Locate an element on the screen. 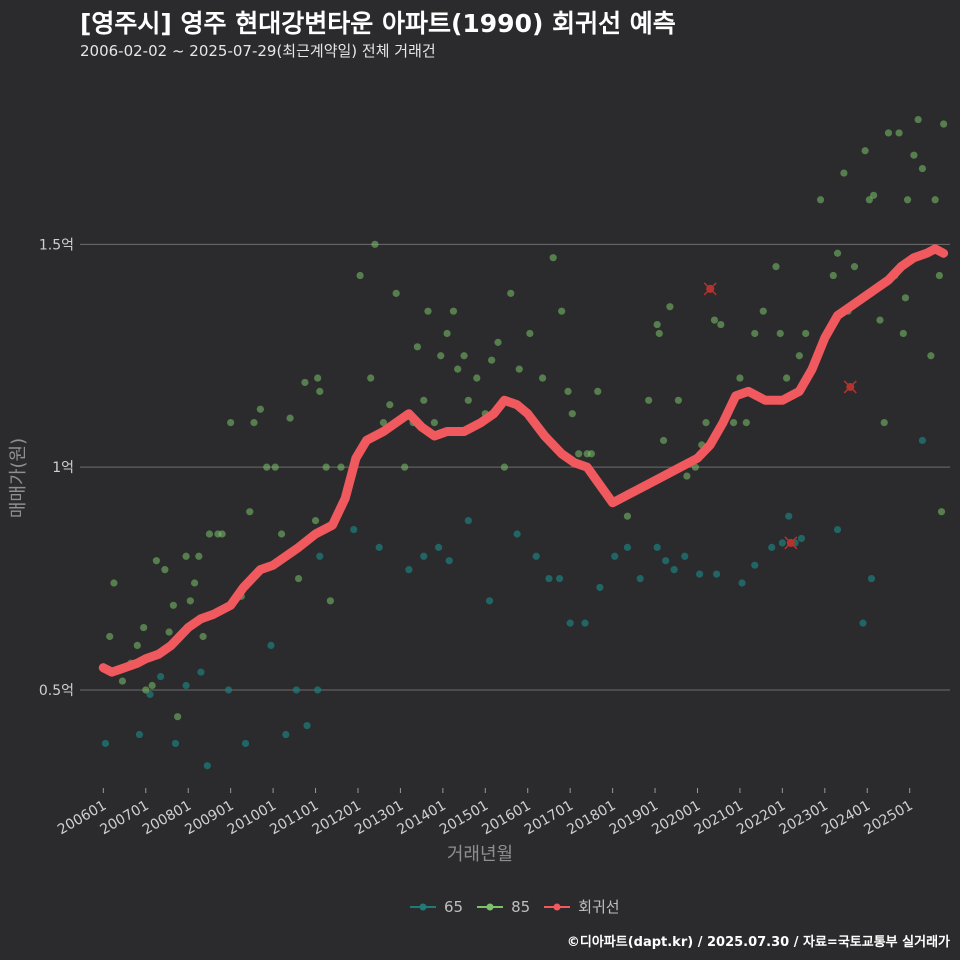 The height and width of the screenshot is (960, 960). legend-item-65: 65 is located at coordinates (436, 907).